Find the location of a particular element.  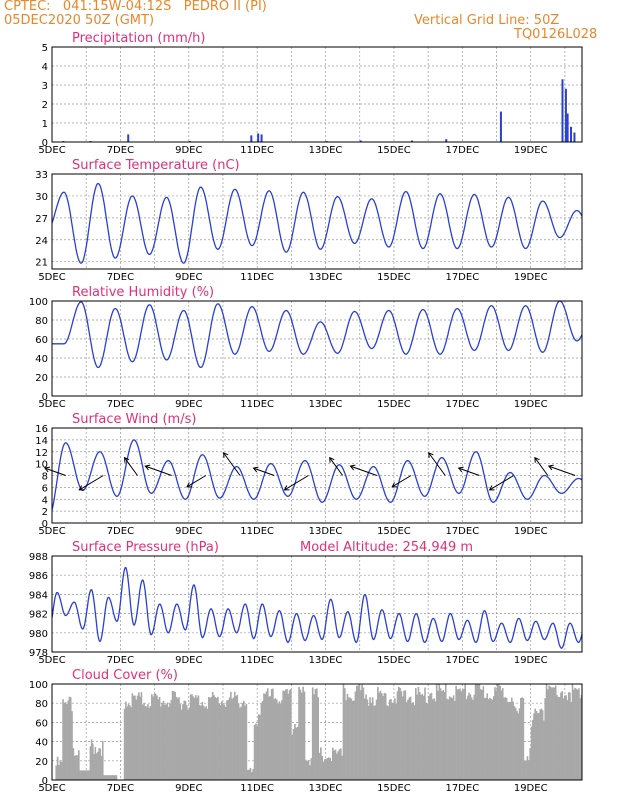

y-tick-label: 12 is located at coordinates (41, 453).